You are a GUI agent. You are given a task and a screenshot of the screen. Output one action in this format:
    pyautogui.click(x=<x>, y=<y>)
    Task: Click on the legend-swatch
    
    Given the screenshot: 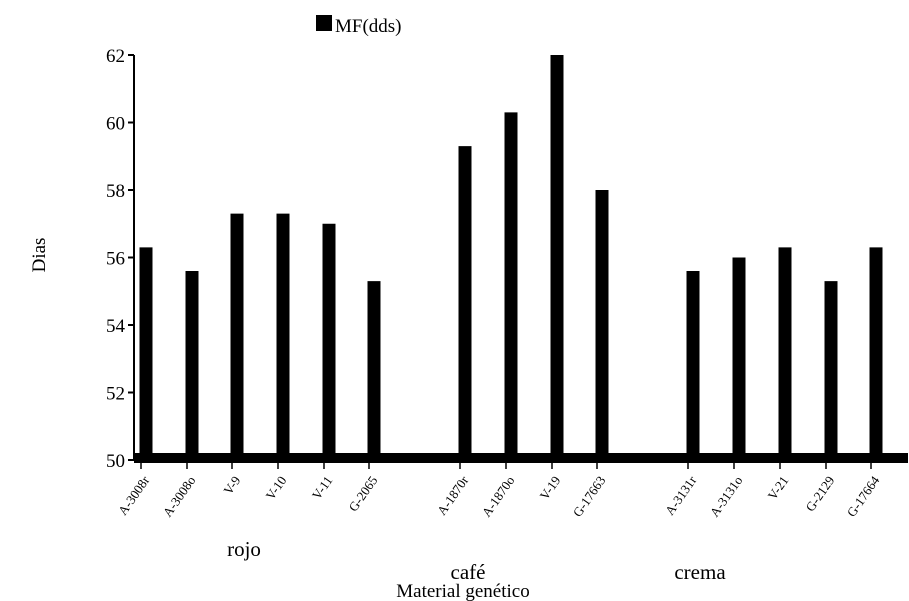 What is the action you would take?
    pyautogui.click(x=324, y=23)
    